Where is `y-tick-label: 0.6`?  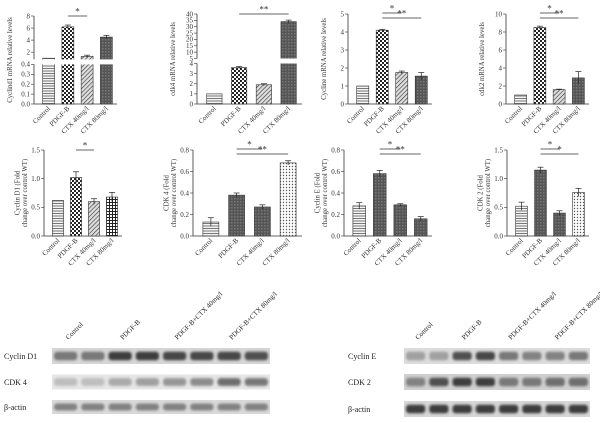
y-tick-label: 0.6 is located at coordinates (335, 172).